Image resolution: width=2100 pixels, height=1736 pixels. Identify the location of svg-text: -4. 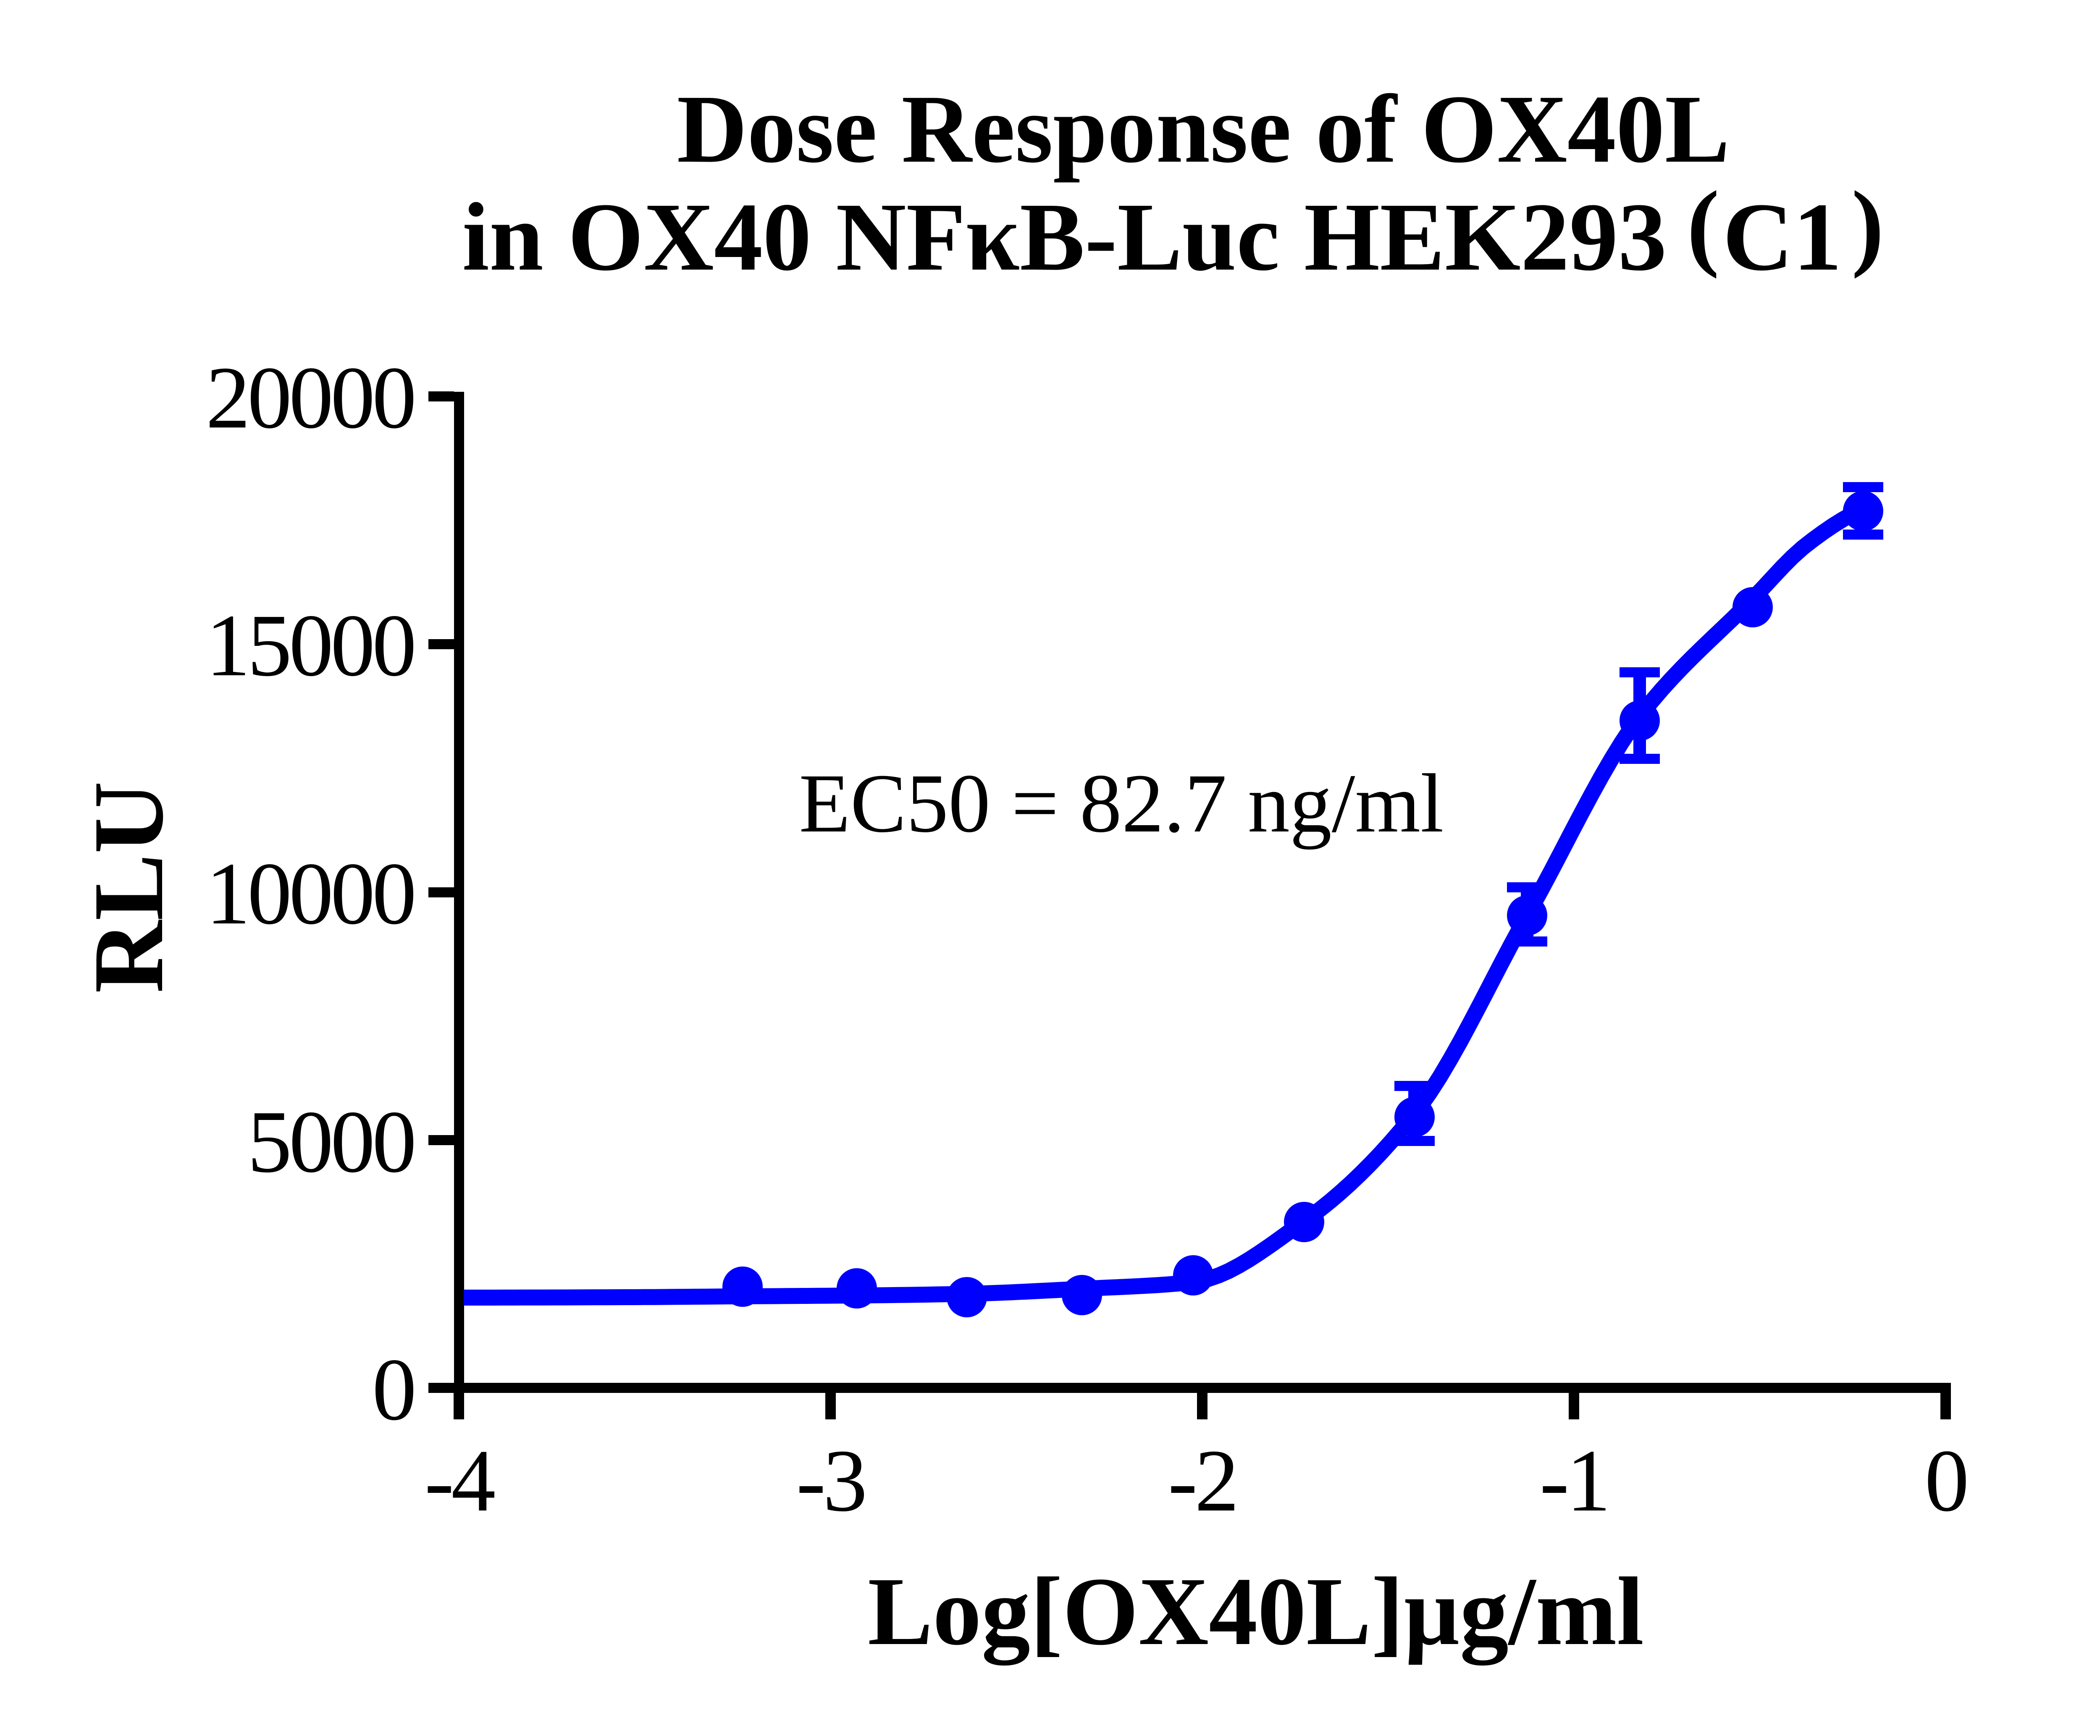
(460, 1480).